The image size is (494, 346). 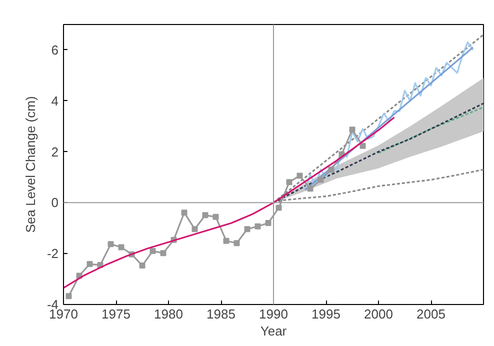 What do you see at coordinates (55, 152) in the screenshot?
I see `y-tick-label: 2` at bounding box center [55, 152].